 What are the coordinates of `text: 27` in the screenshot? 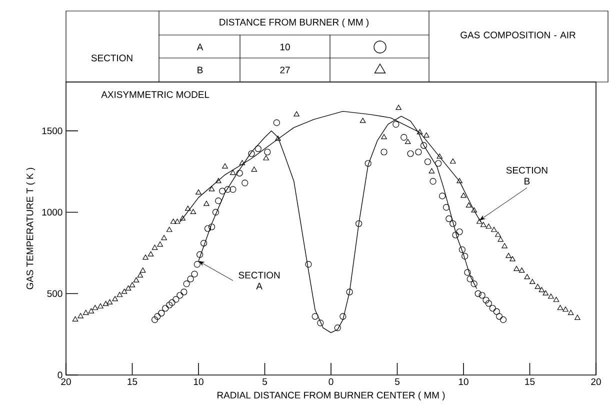 It's located at (285, 70).